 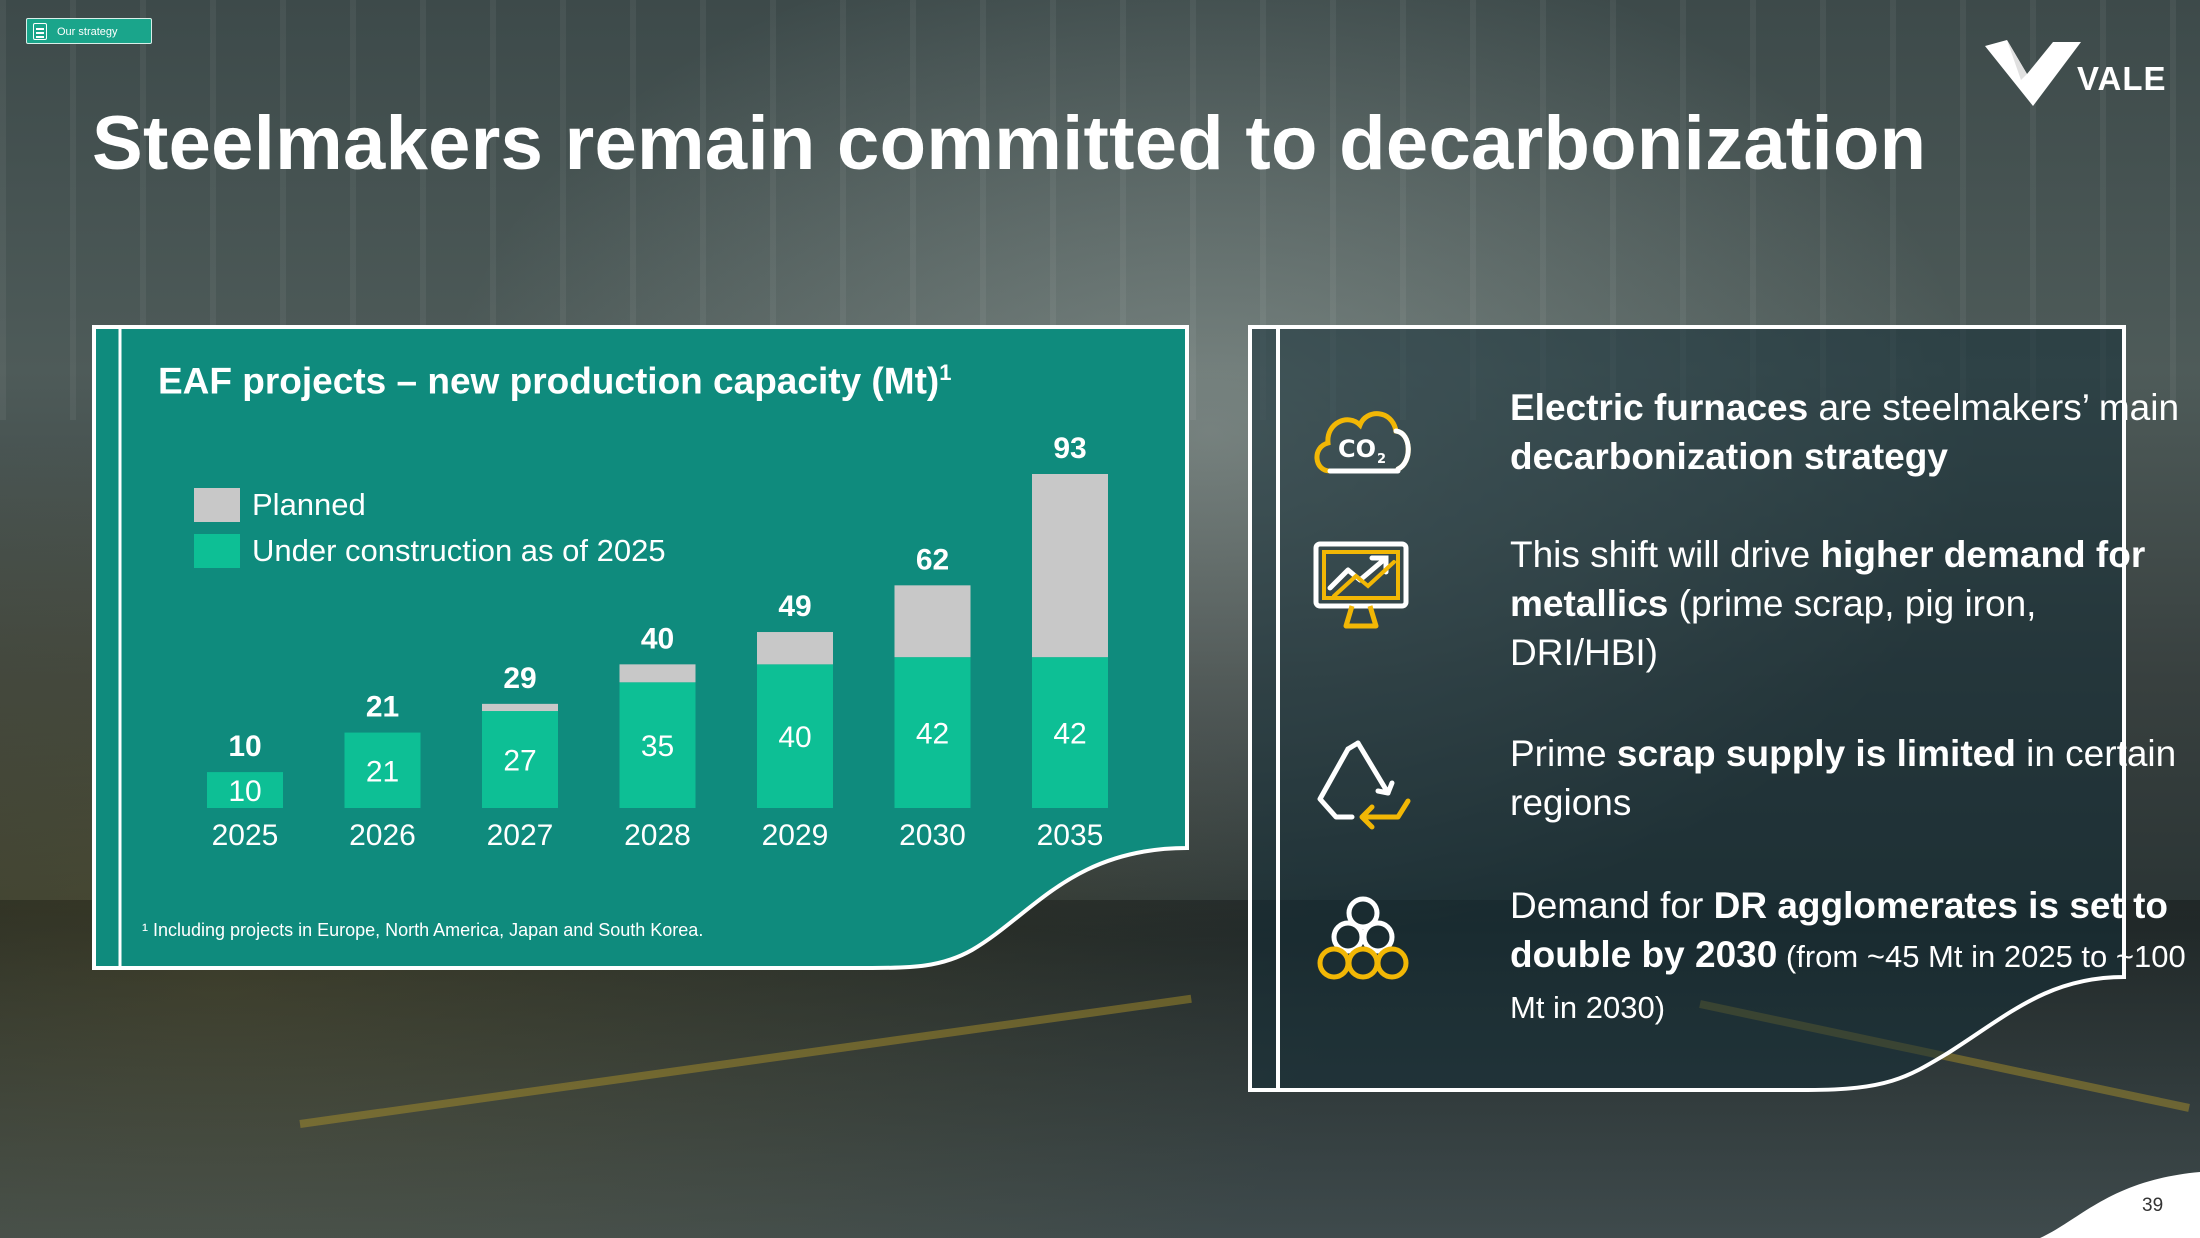 What do you see at coordinates (1816, 753) in the screenshot?
I see `point-text-bold: scrap supply is limited` at bounding box center [1816, 753].